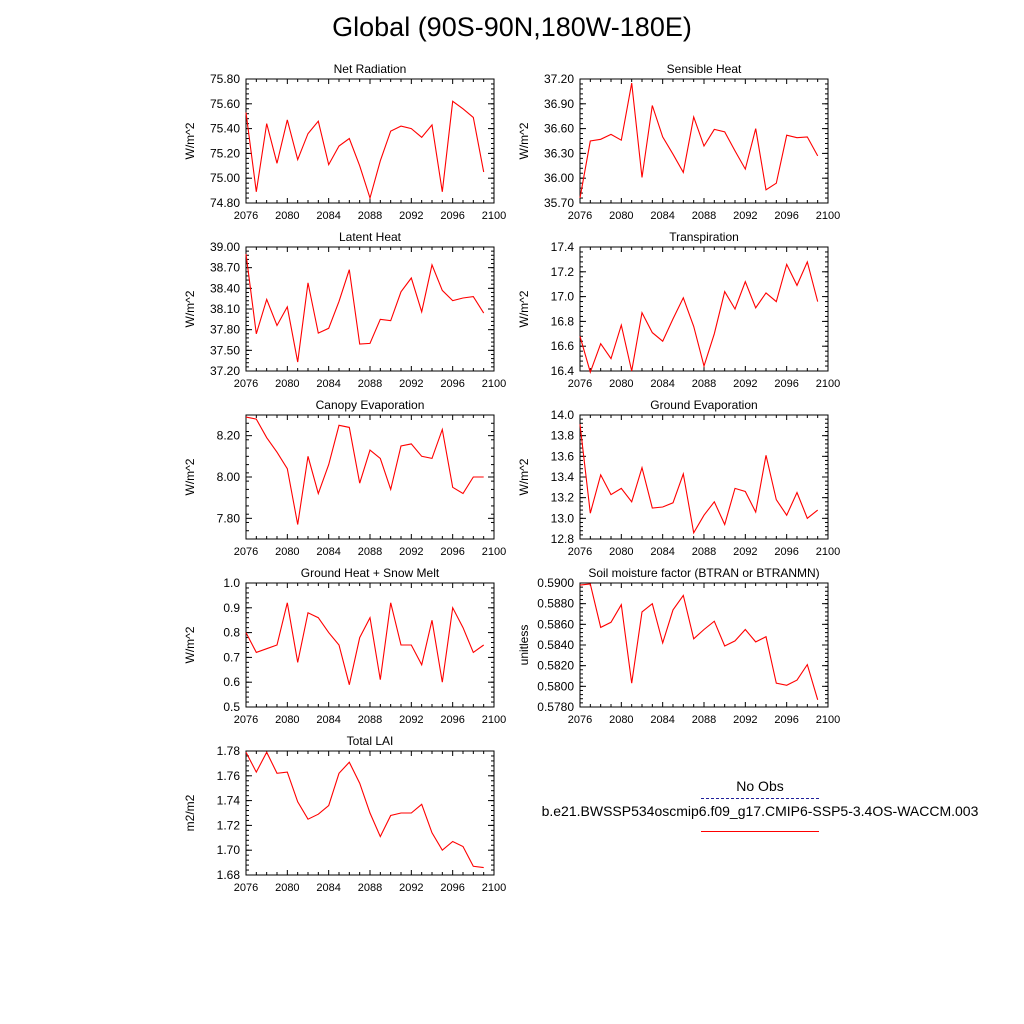  I want to click on y-tick-label: 37.80, so click(225, 330).